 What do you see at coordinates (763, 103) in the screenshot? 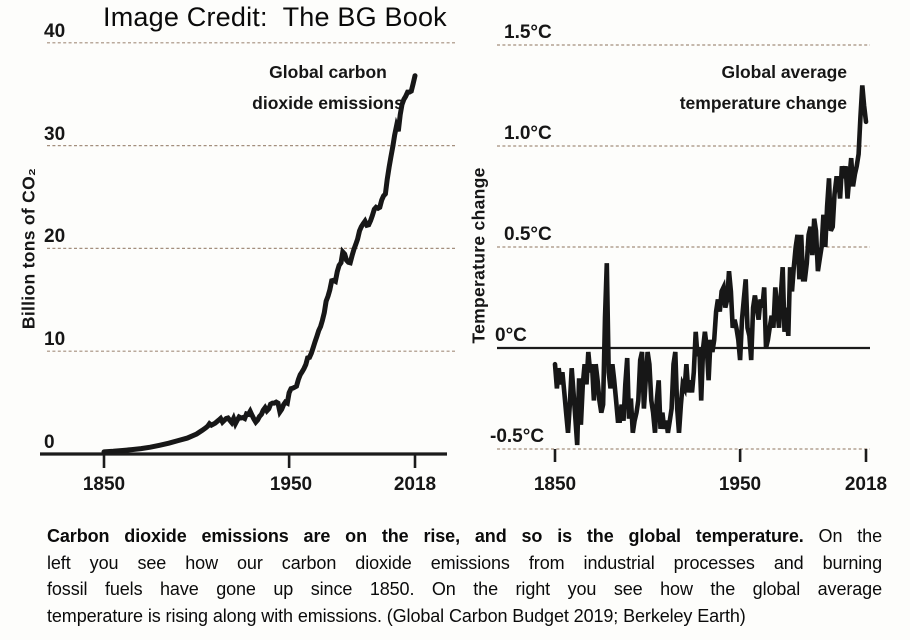
I see `right-chart-title-line2: temperature change` at bounding box center [763, 103].